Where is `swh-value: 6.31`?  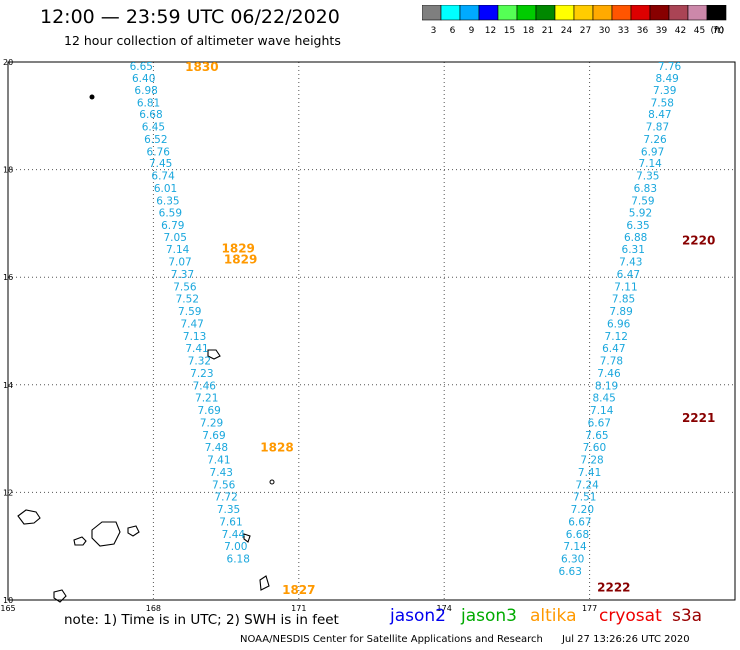
swh-value: 6.31 is located at coordinates (633, 250).